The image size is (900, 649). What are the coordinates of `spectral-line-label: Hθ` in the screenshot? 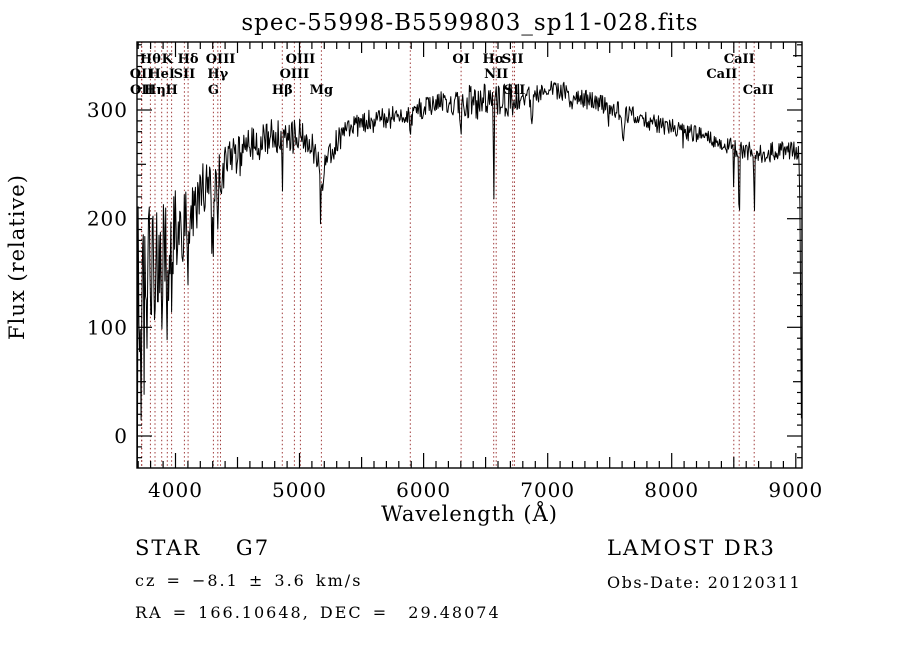 It's located at (150, 59).